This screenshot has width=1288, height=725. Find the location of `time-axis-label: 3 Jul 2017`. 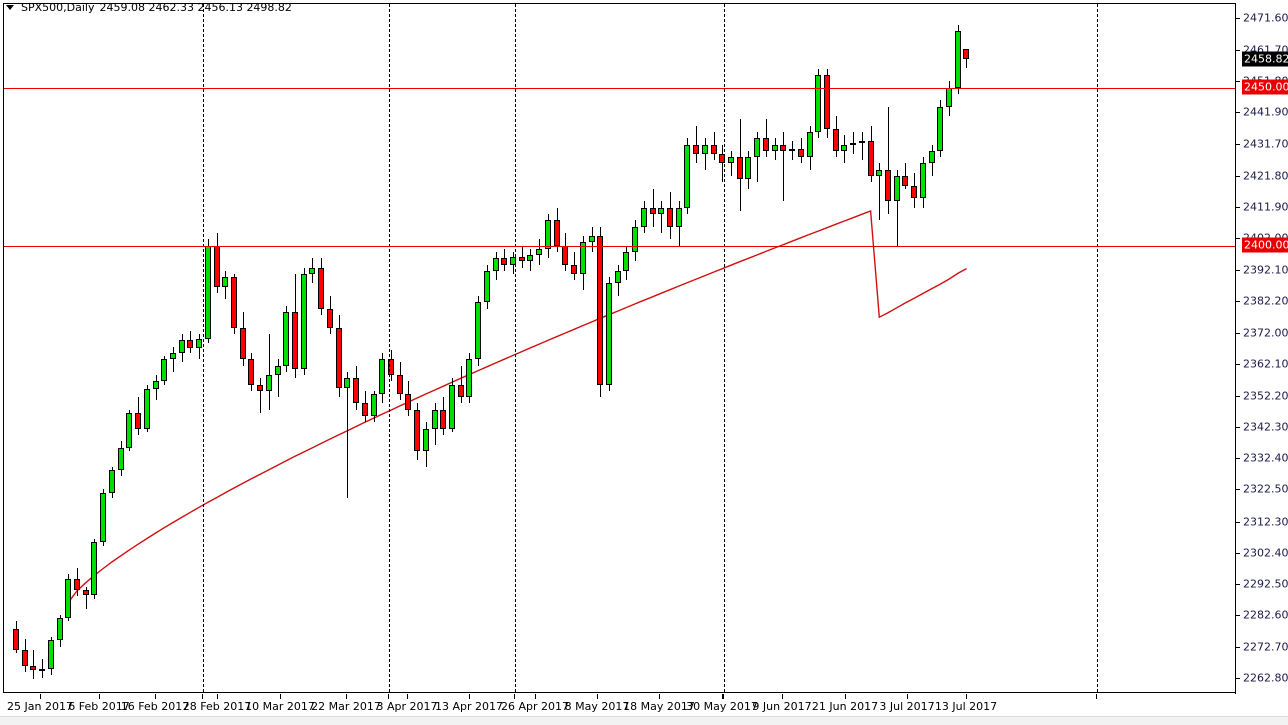

time-axis-label: 3 Jul 2017 is located at coordinates (907, 706).